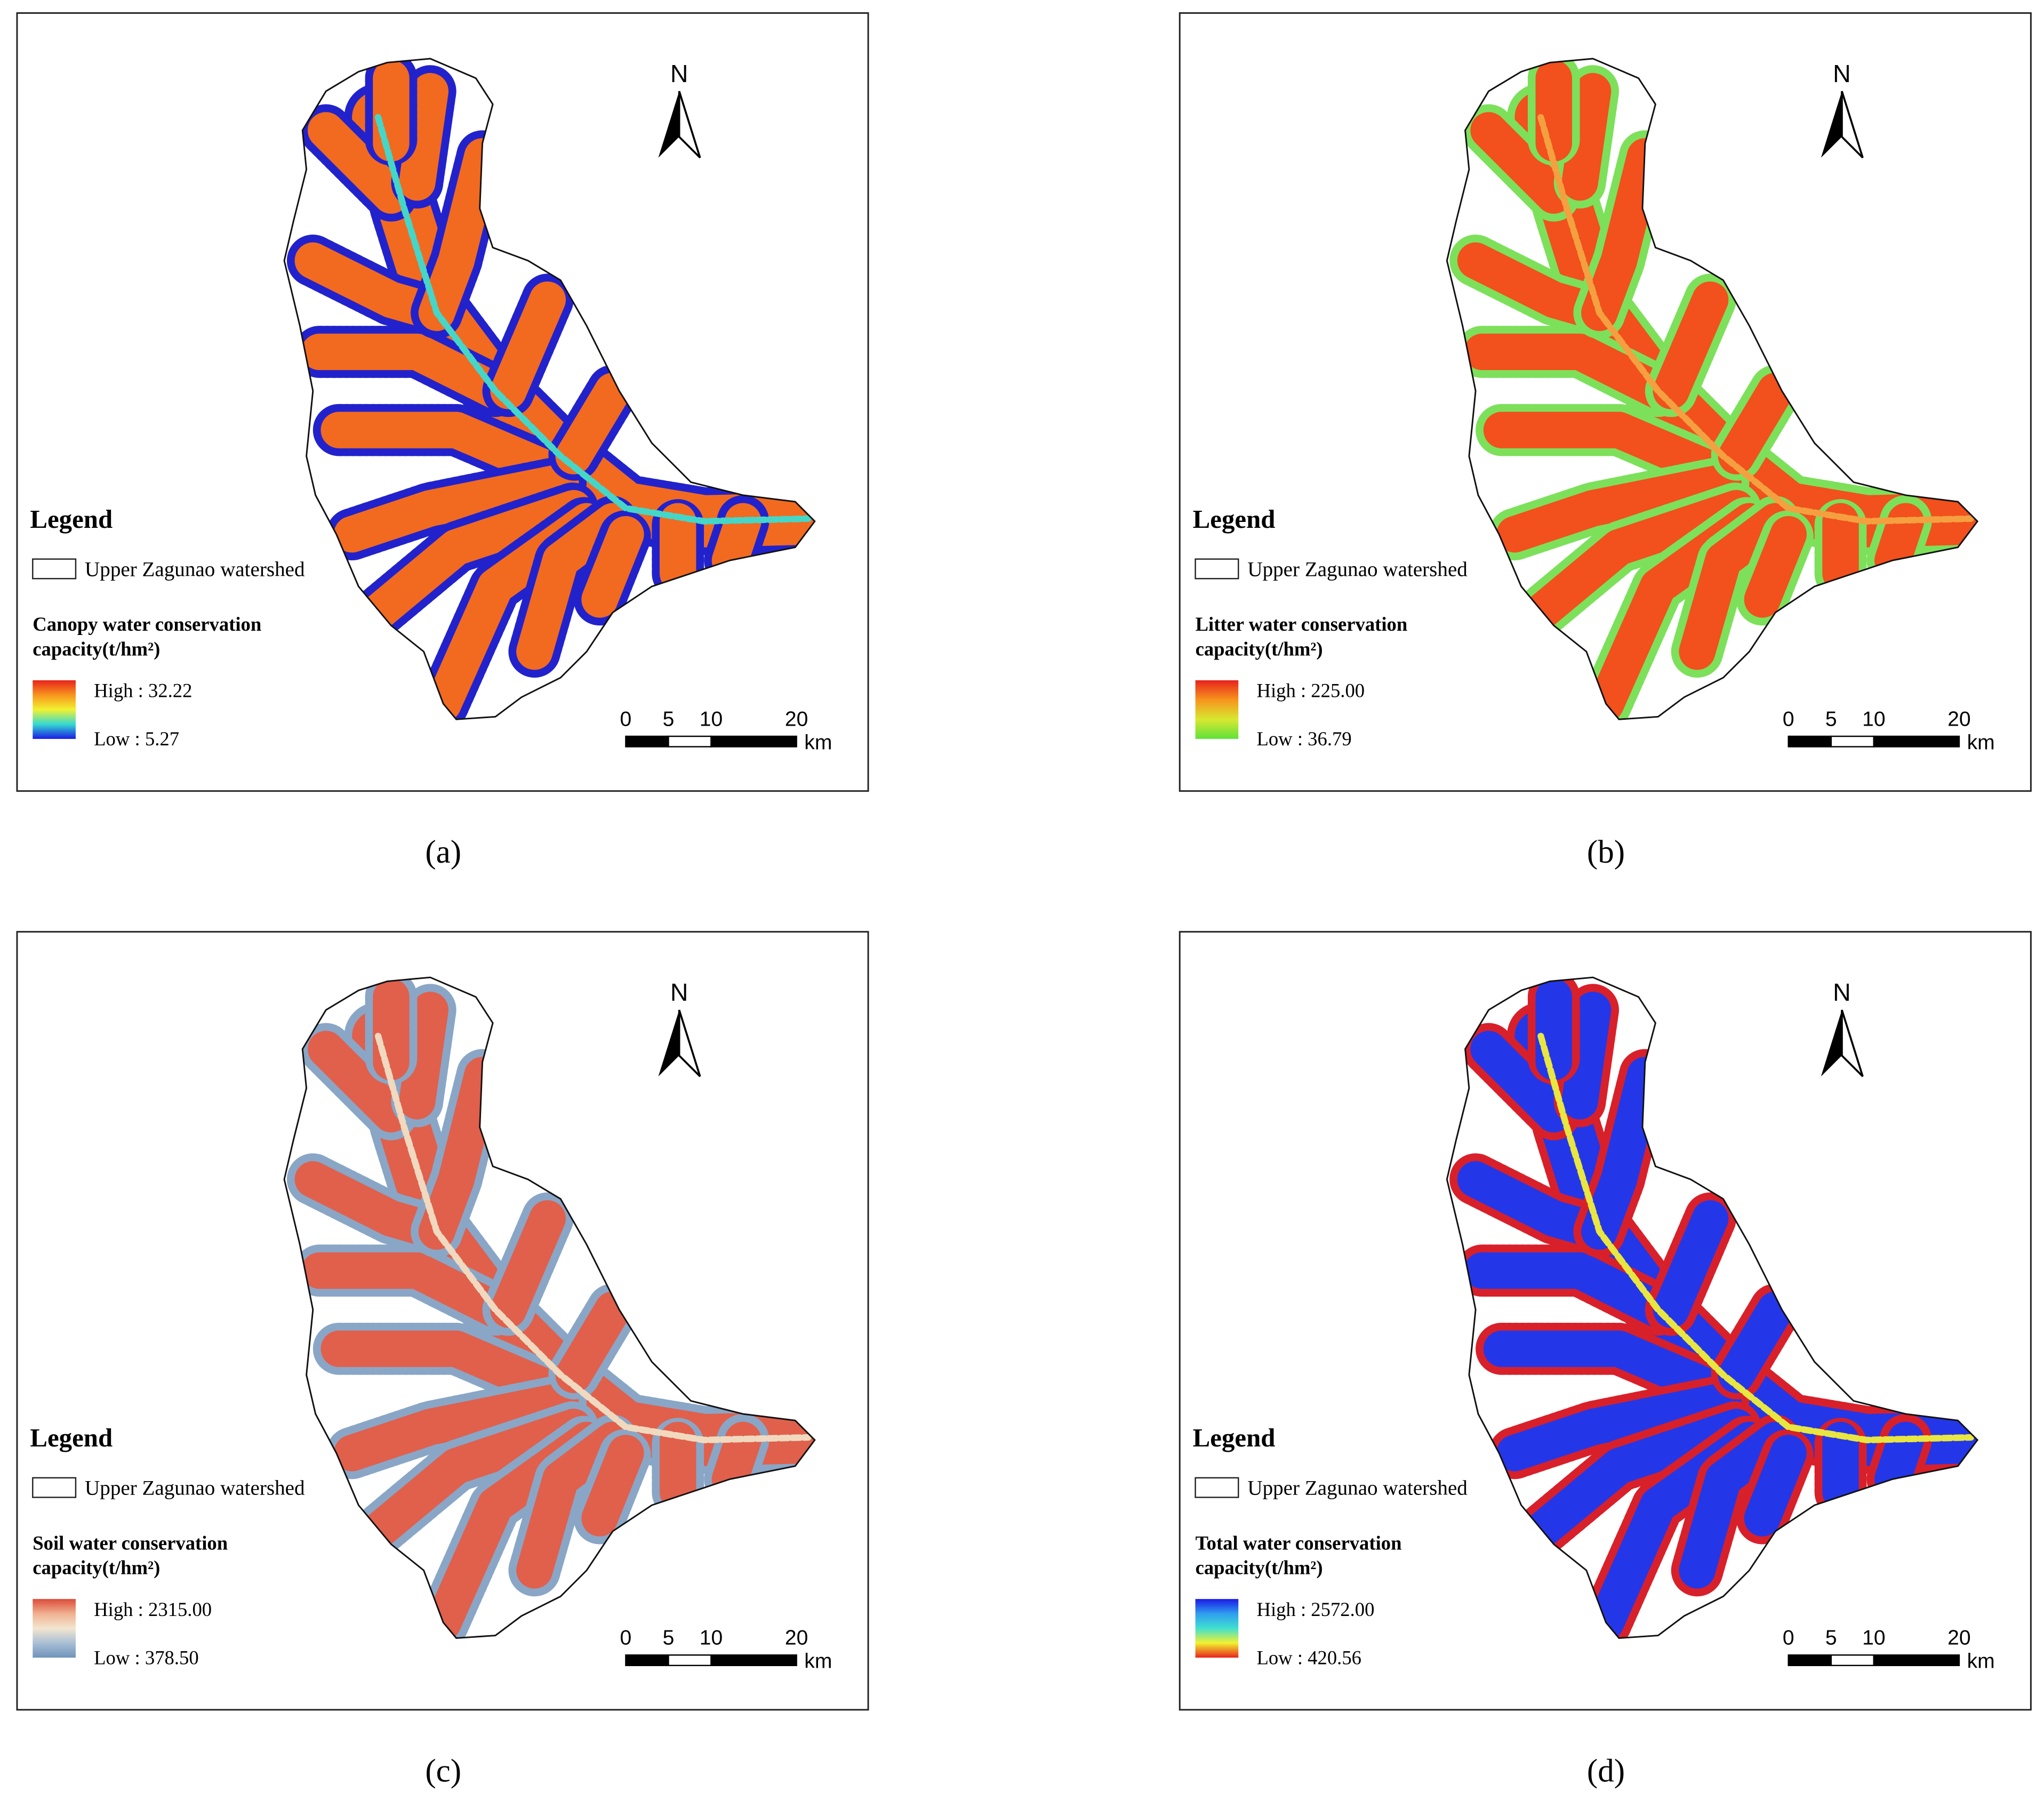 This screenshot has width=2044, height=1801. I want to click on layer-title: Litter water conservation, so click(1302, 624).